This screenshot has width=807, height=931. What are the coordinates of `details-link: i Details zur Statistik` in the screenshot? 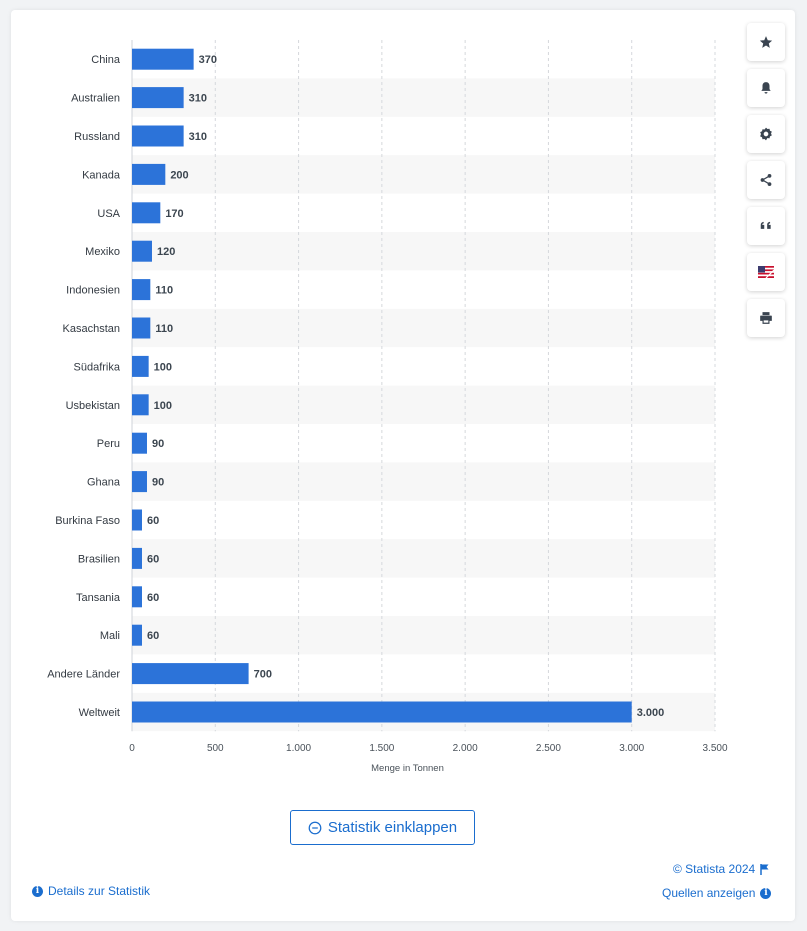 It's located at (91, 891).